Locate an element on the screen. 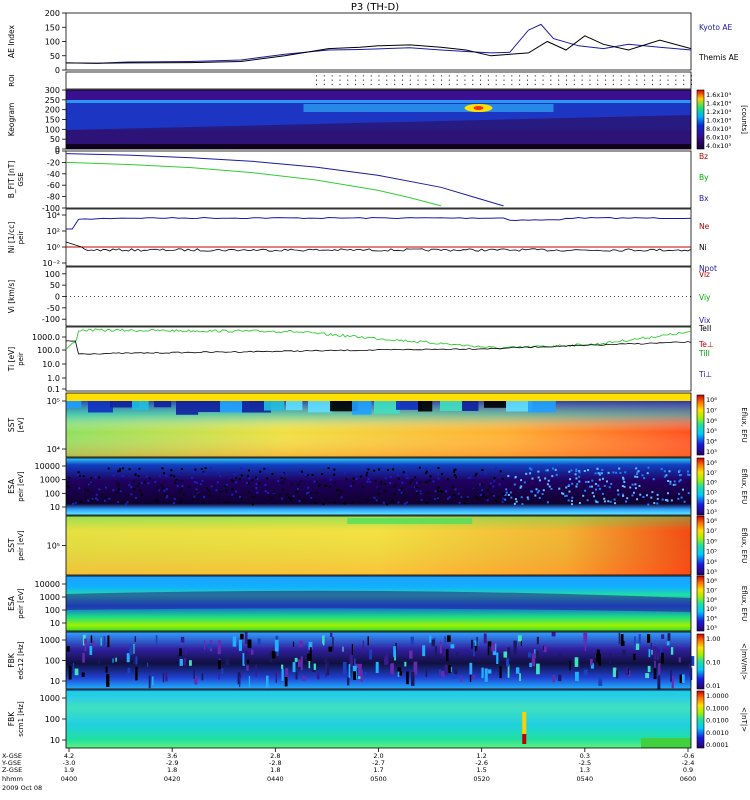 The image size is (750, 800). fbk-b-spike-peak is located at coordinates (524, 739).